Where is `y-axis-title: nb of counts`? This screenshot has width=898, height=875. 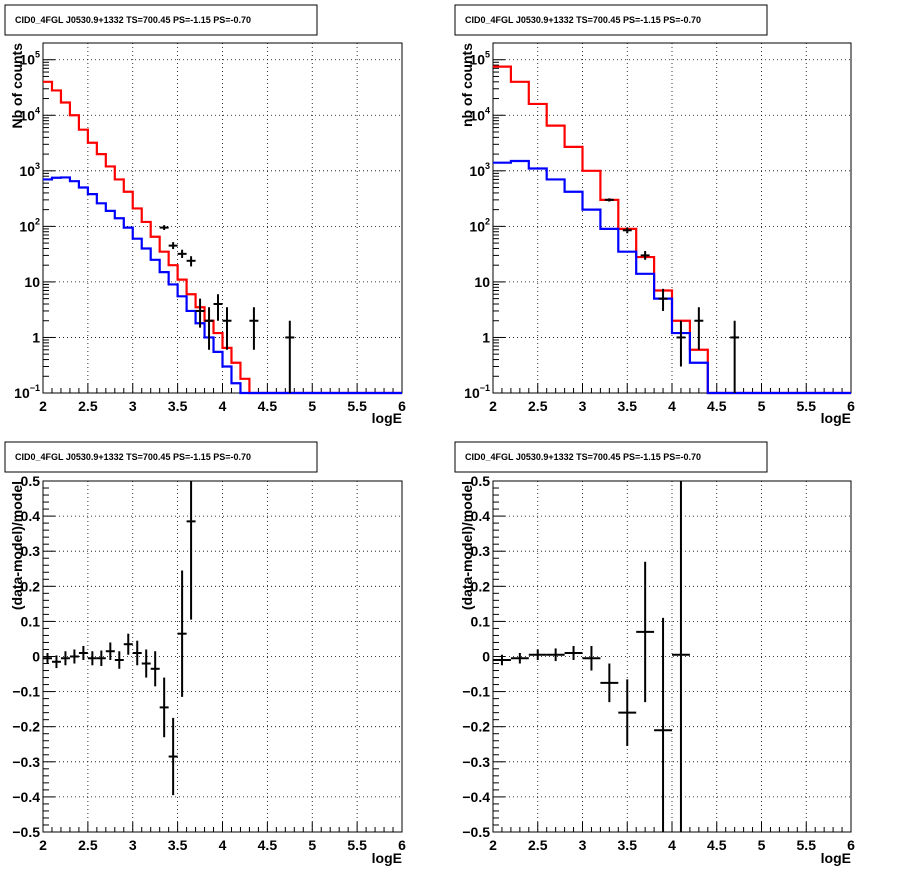 y-axis-title: nb of counts is located at coordinates (467, 85).